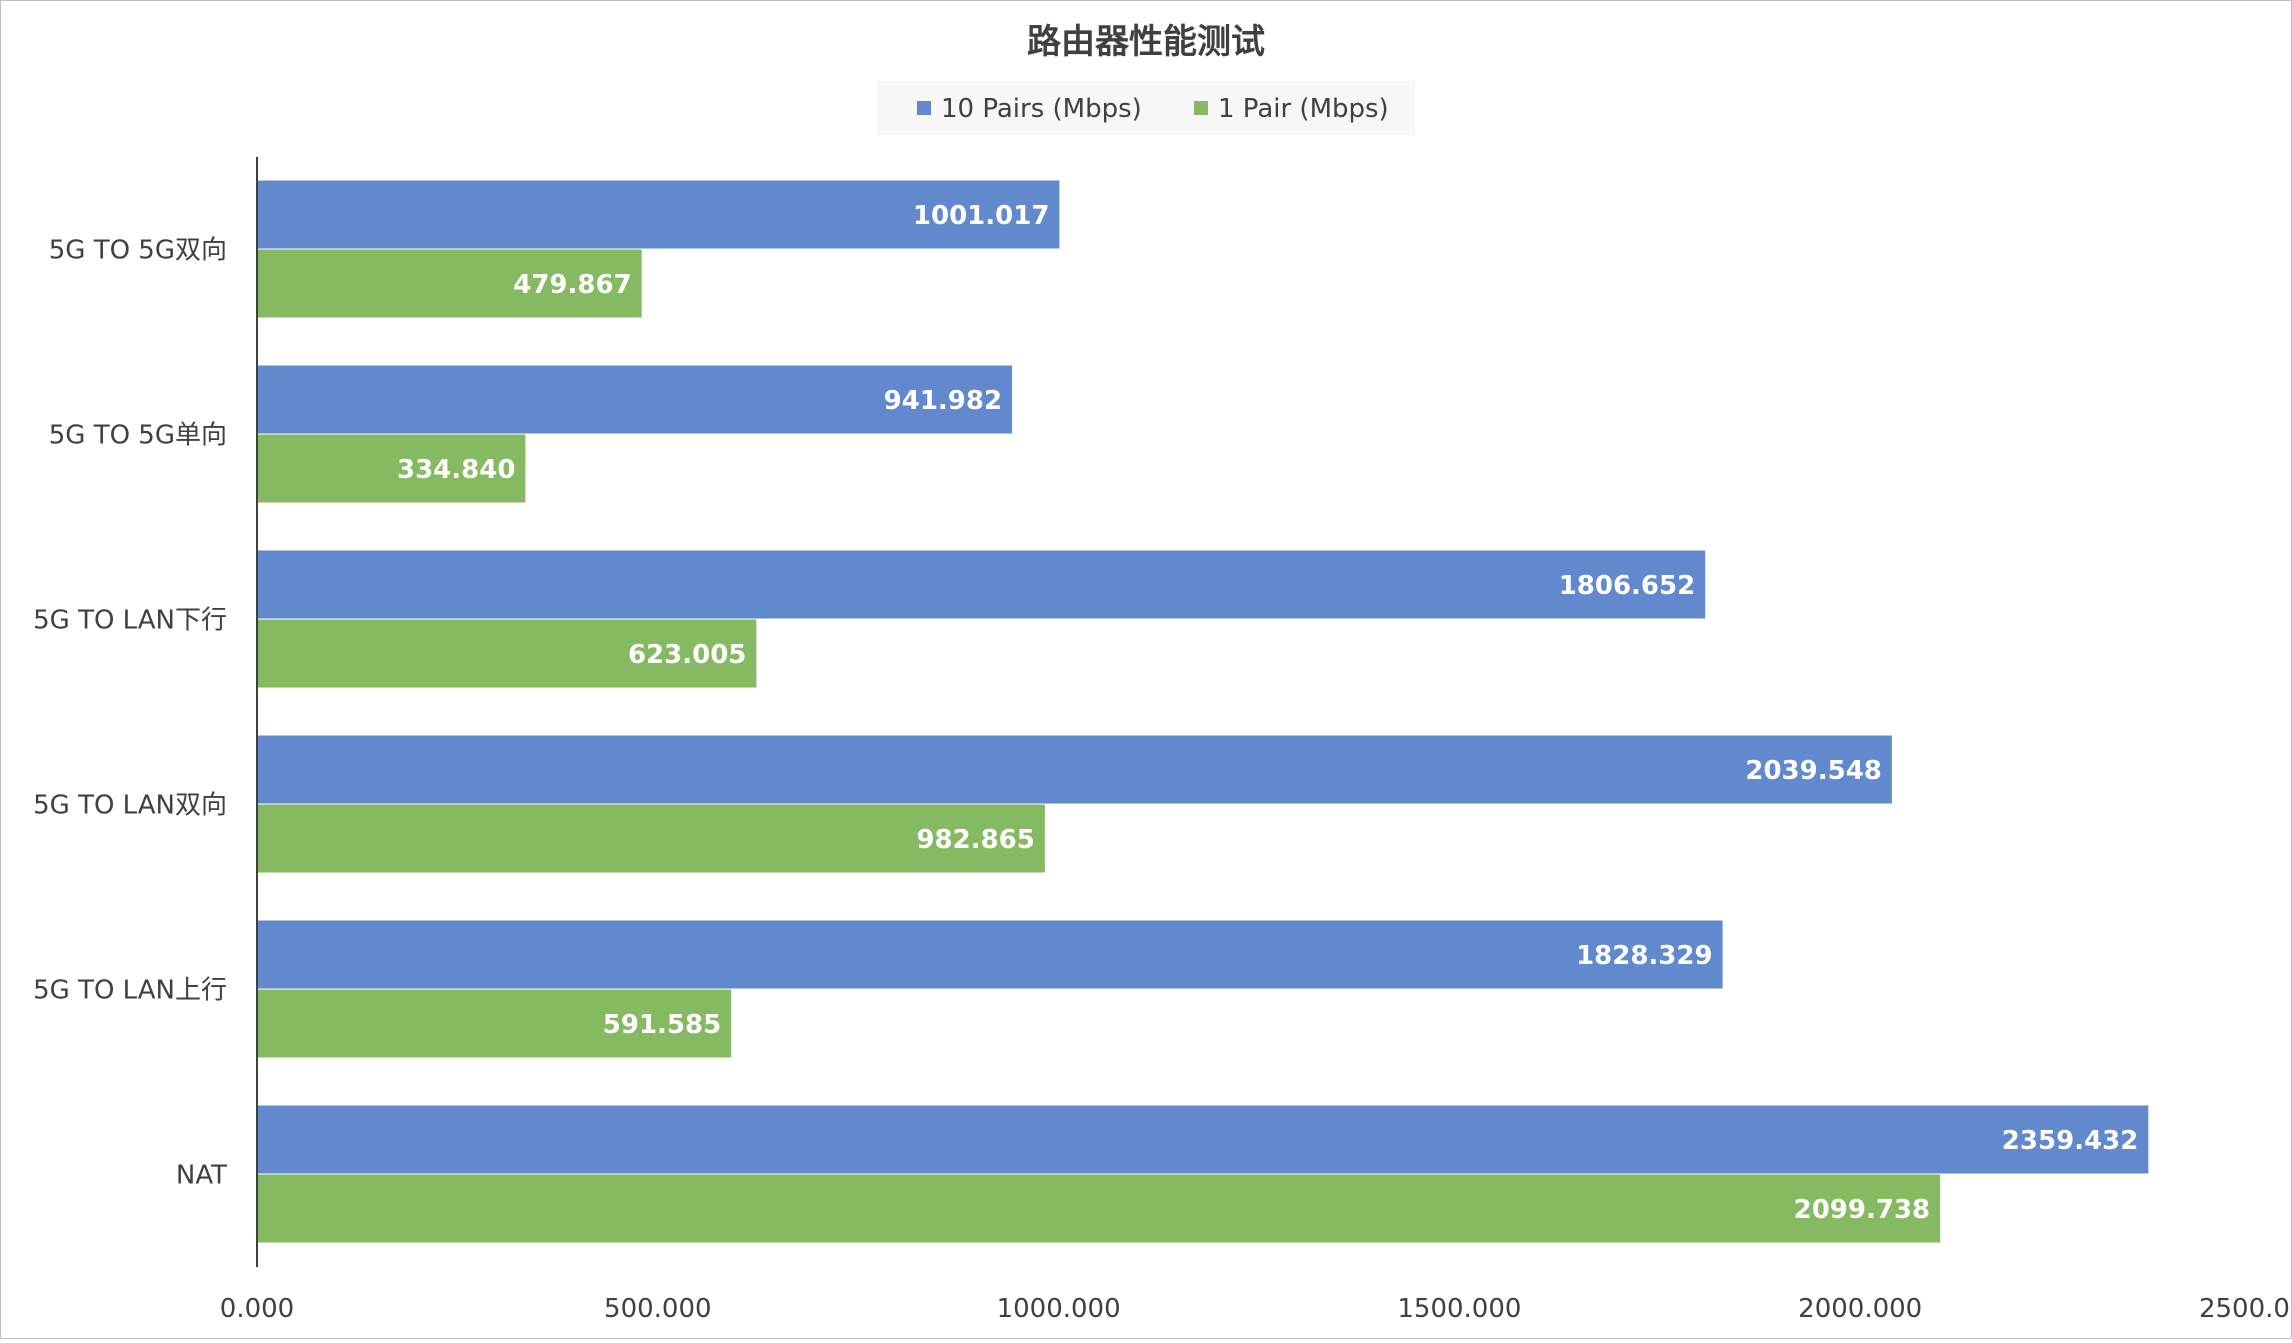 The height and width of the screenshot is (1343, 2292). What do you see at coordinates (1146, 42) in the screenshot?
I see `chart-title: 路由器性能测试` at bounding box center [1146, 42].